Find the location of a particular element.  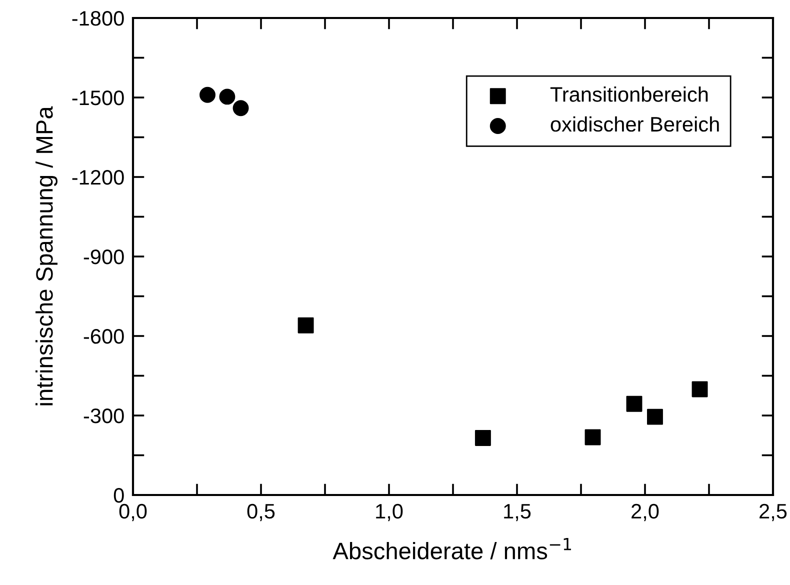

x-tick-label: 0,0 is located at coordinates (133, 513).